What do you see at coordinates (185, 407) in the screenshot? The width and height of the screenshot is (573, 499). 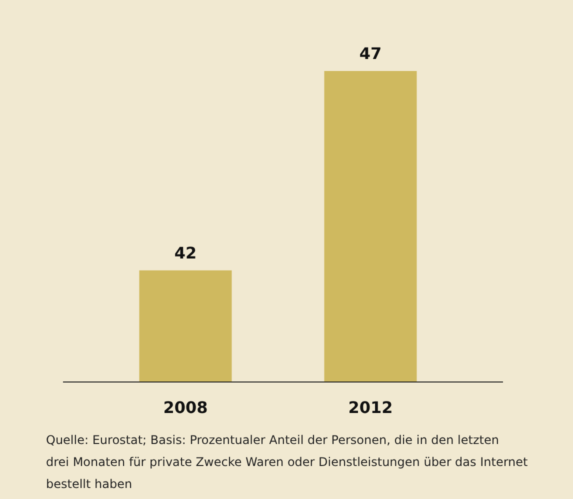 I see `x-tick-label: 2008` at bounding box center [185, 407].